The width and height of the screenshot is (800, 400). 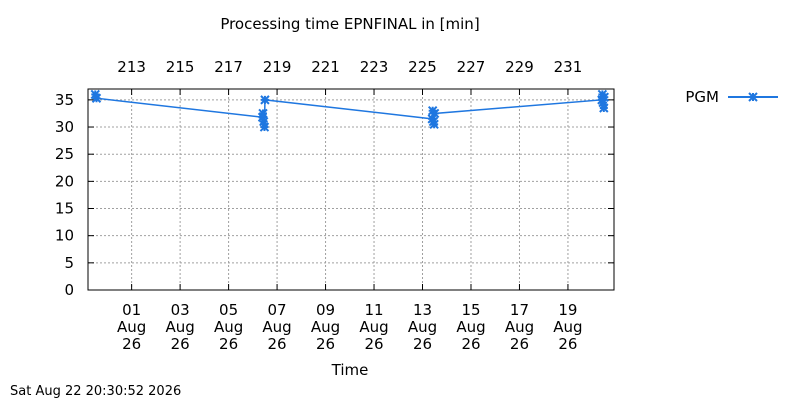 What do you see at coordinates (568, 67) in the screenshot?
I see `x-top-tick-label: 231` at bounding box center [568, 67].